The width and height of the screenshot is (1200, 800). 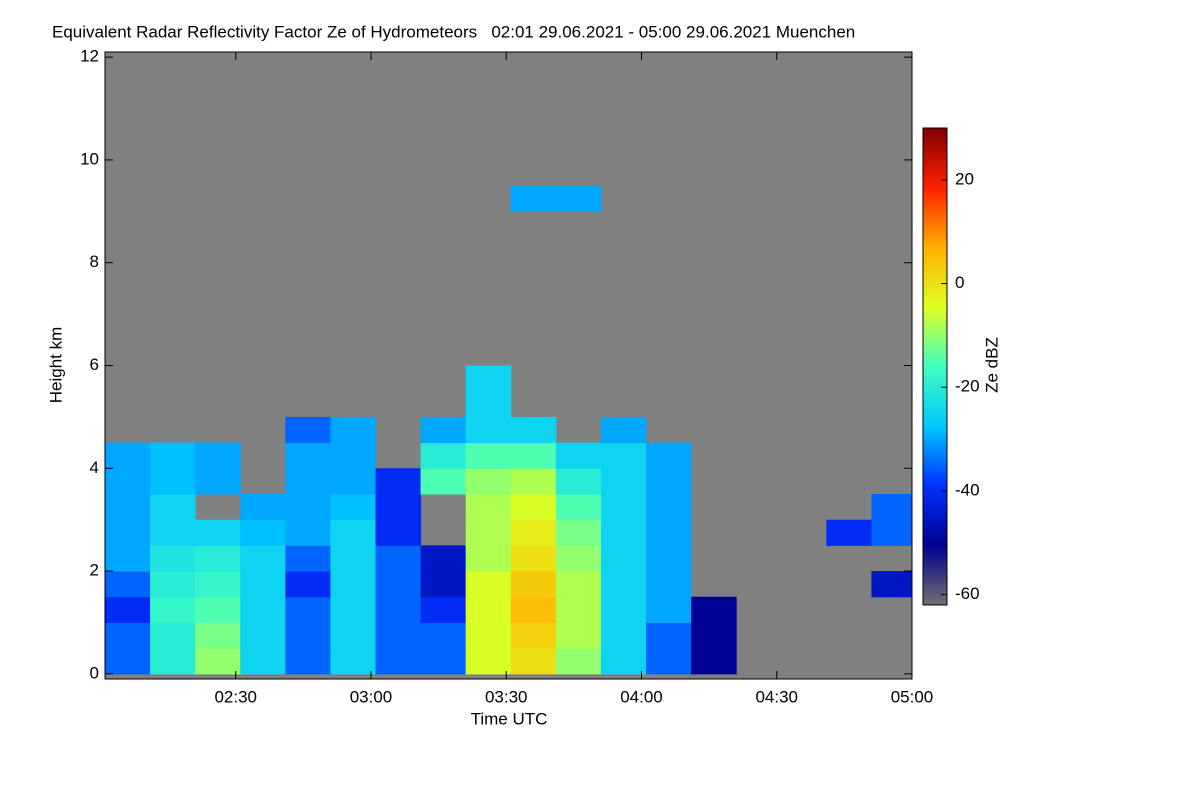 I want to click on y-tick-label: 10, so click(x=89, y=158).